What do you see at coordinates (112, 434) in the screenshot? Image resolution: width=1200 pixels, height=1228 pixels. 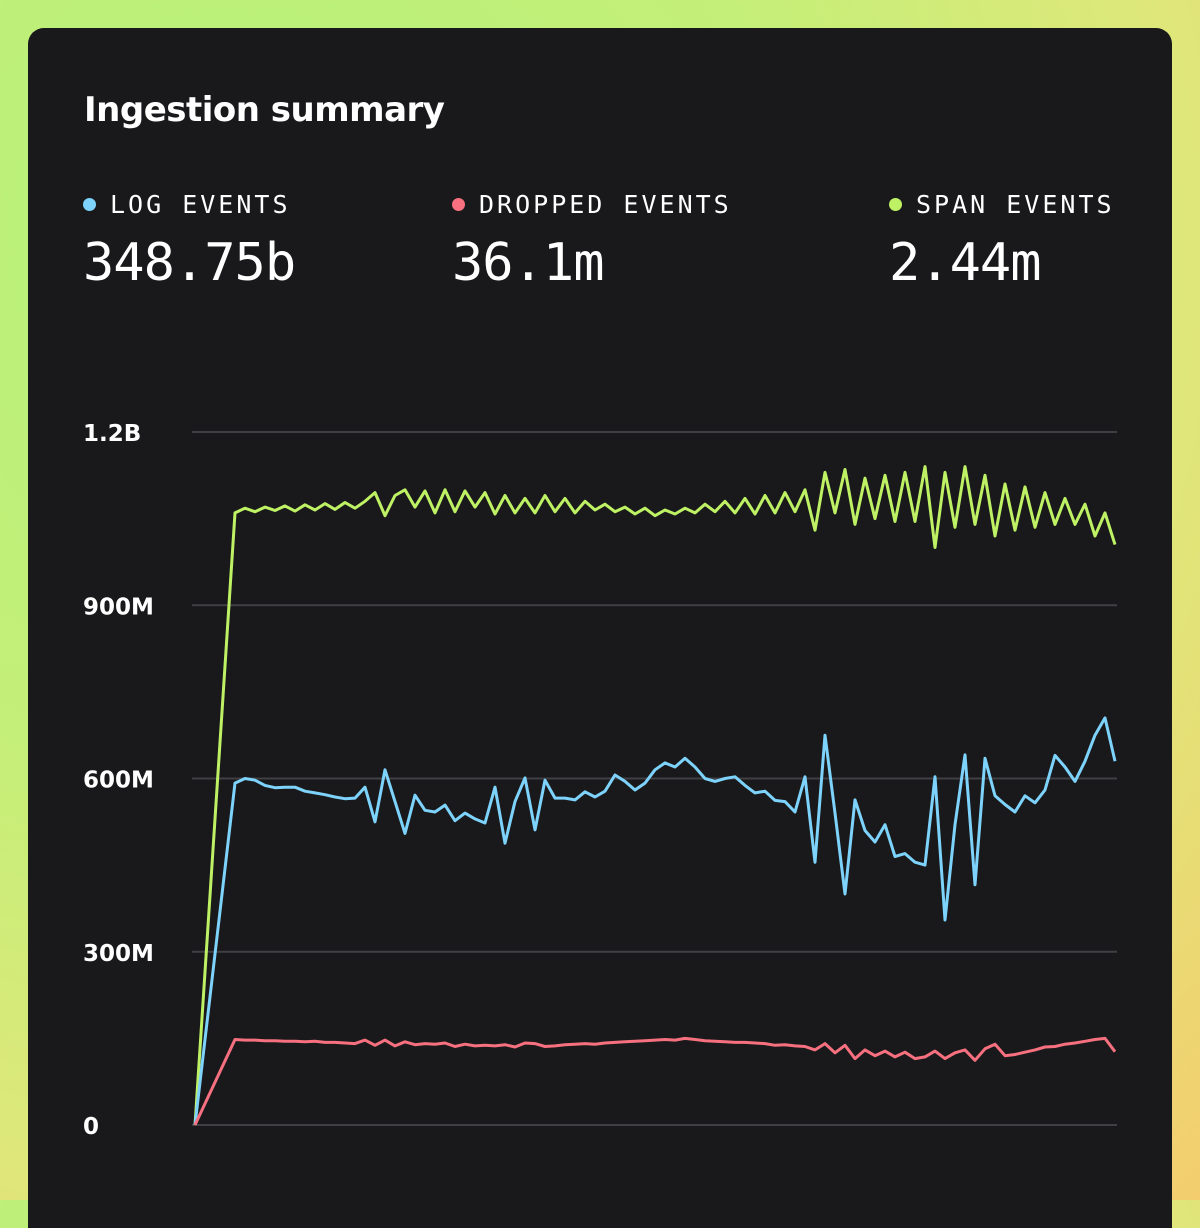 I see `y-tick-label: 1.2B` at bounding box center [112, 434].